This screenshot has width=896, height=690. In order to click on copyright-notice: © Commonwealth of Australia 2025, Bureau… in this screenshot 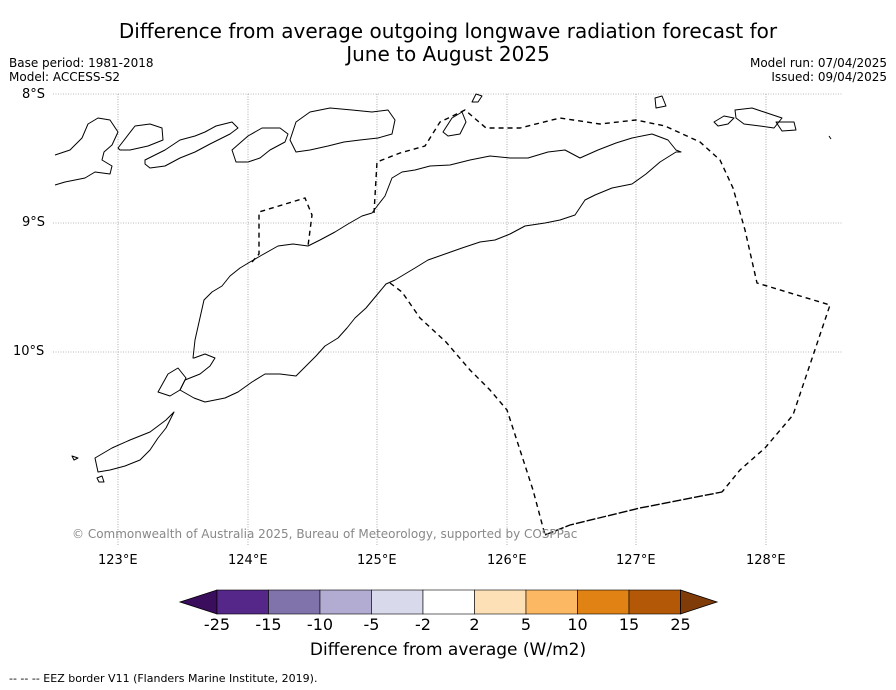, I will do `click(325, 534)`.